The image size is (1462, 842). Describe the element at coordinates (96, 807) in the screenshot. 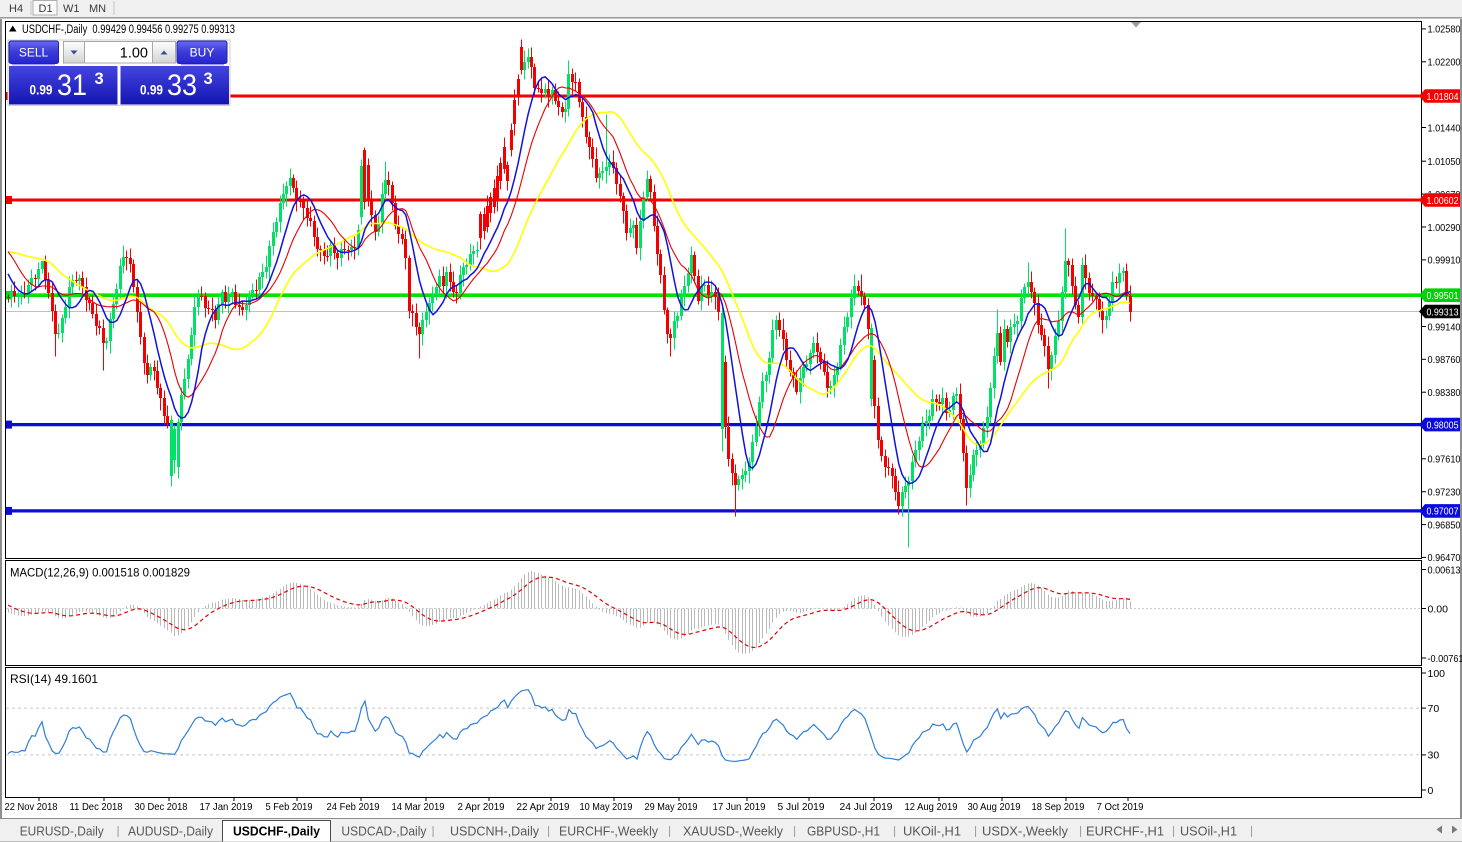

I see `svg-text: 11 Dec 2018` at that location.